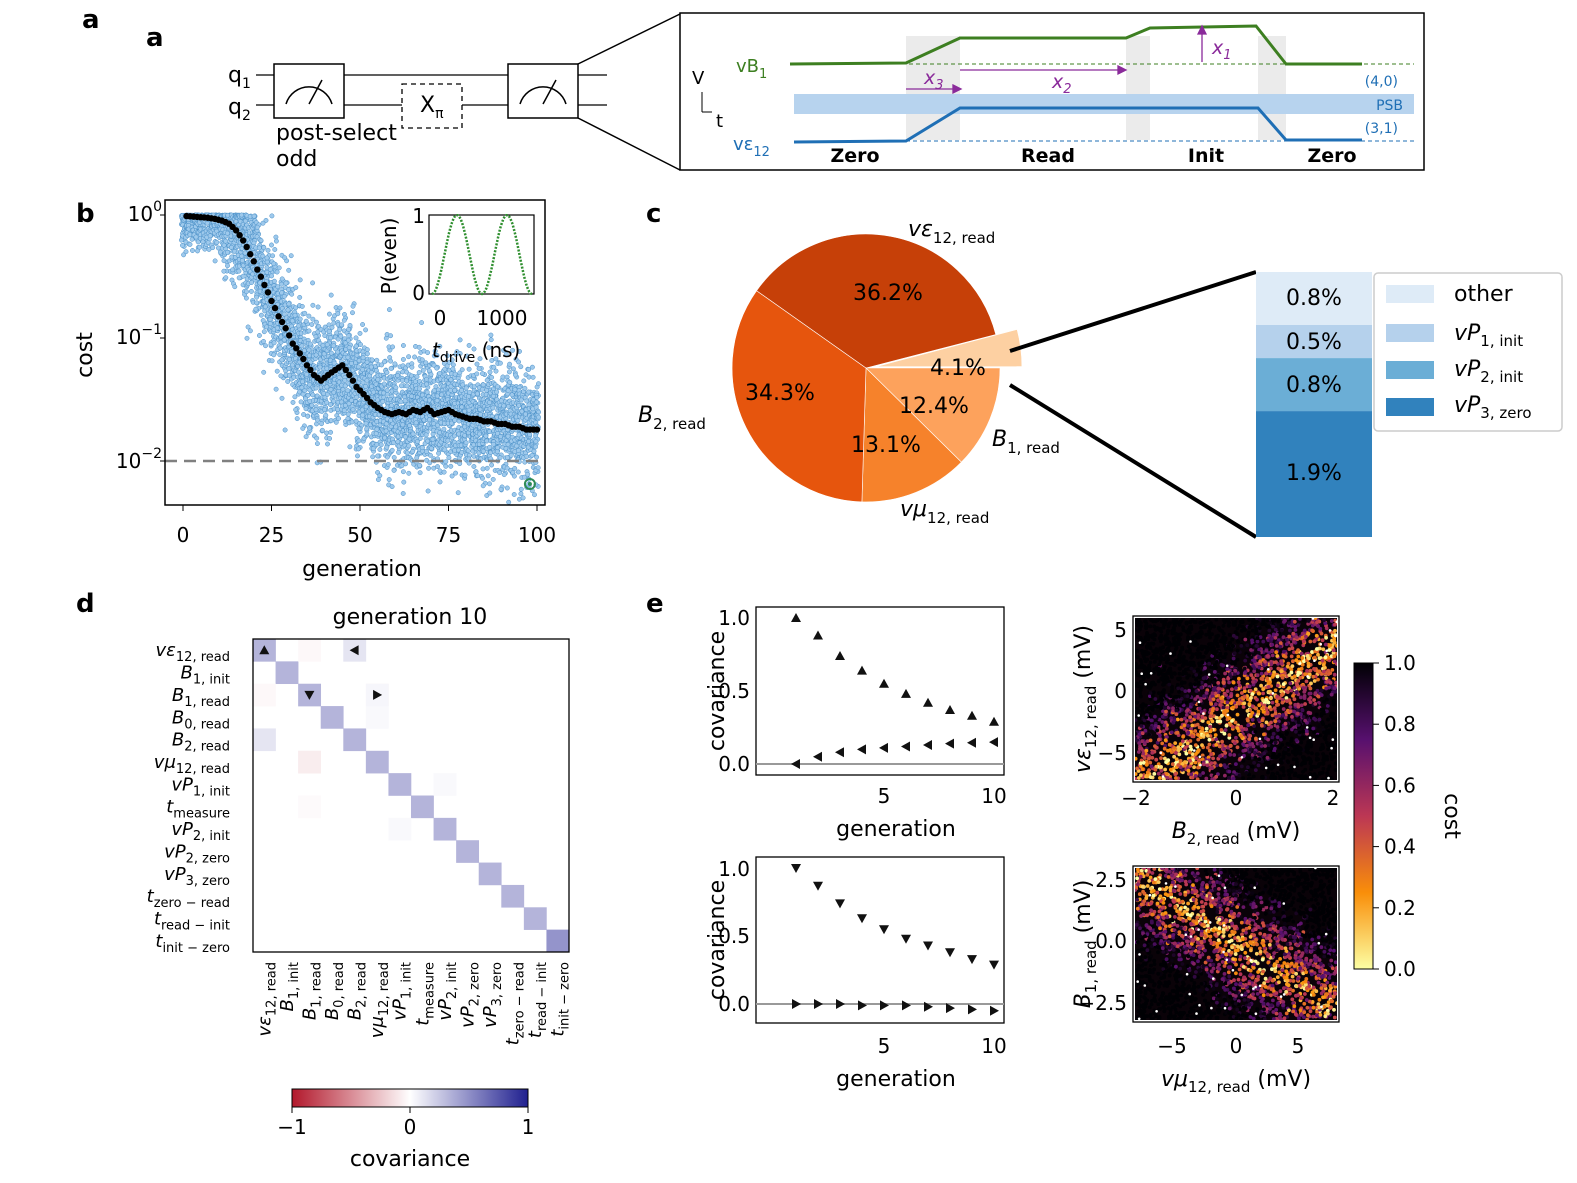 Image resolution: width=1577 pixels, height=1183 pixels. I want to click on panel-label-d: d, so click(85, 604).